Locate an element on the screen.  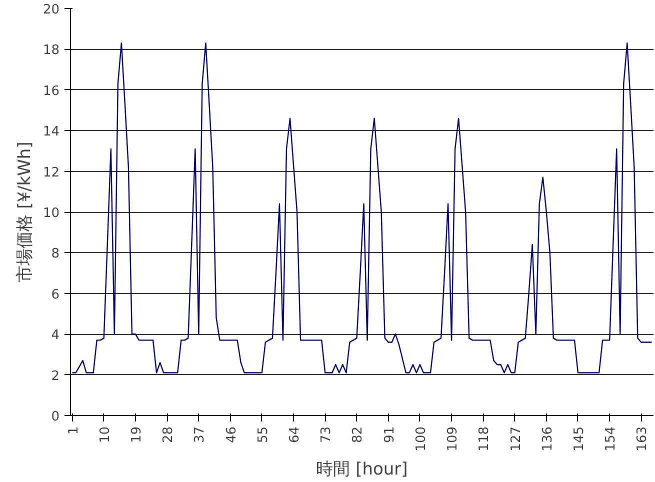
y-tick-label: 0 is located at coordinates (55, 417).